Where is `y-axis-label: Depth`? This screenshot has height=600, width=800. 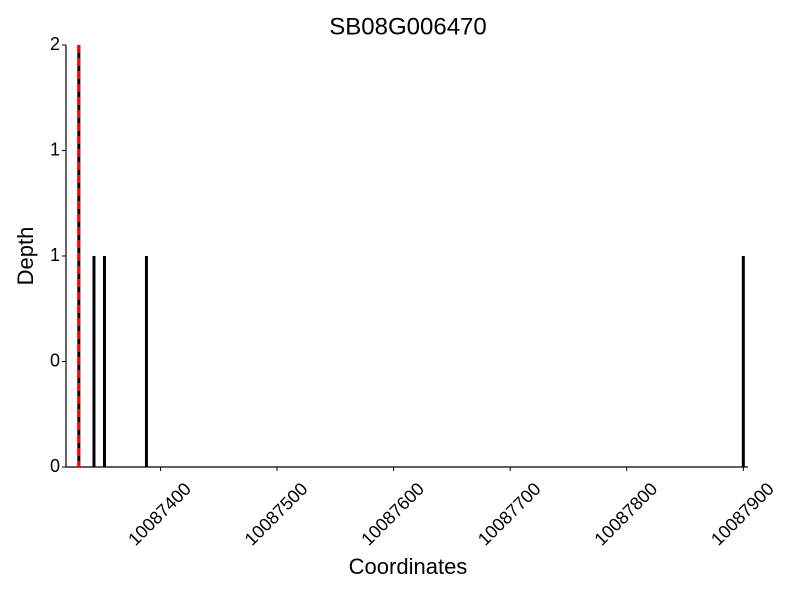 y-axis-label: Depth is located at coordinates (25, 256).